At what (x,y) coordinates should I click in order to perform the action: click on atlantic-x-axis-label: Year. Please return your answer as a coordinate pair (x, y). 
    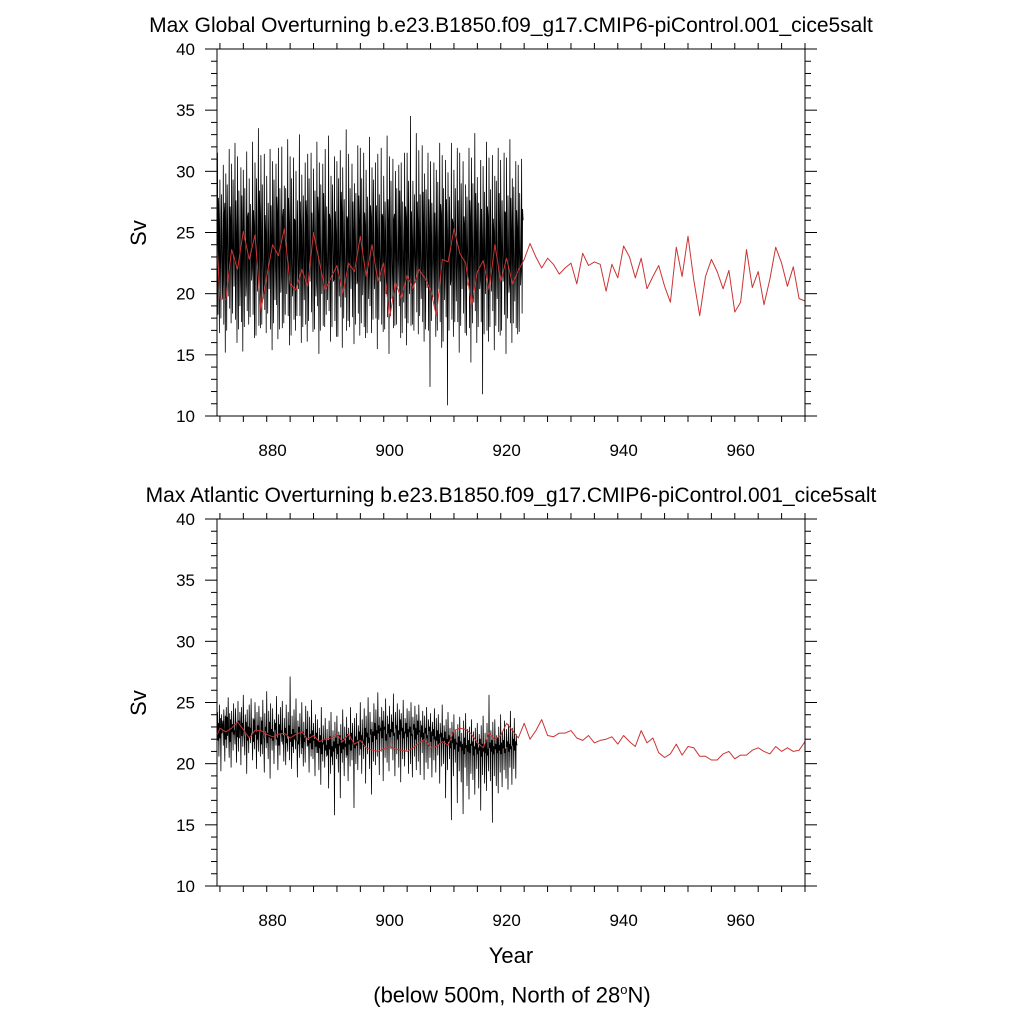
    Looking at the image, I should click on (511, 955).